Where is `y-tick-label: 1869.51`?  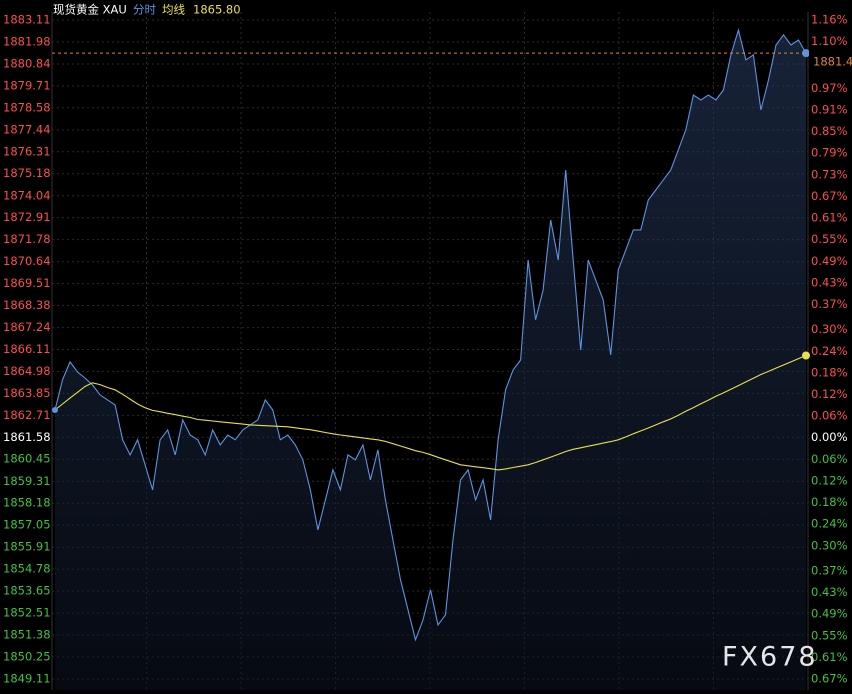 y-tick-label: 1869.51 is located at coordinates (27, 283).